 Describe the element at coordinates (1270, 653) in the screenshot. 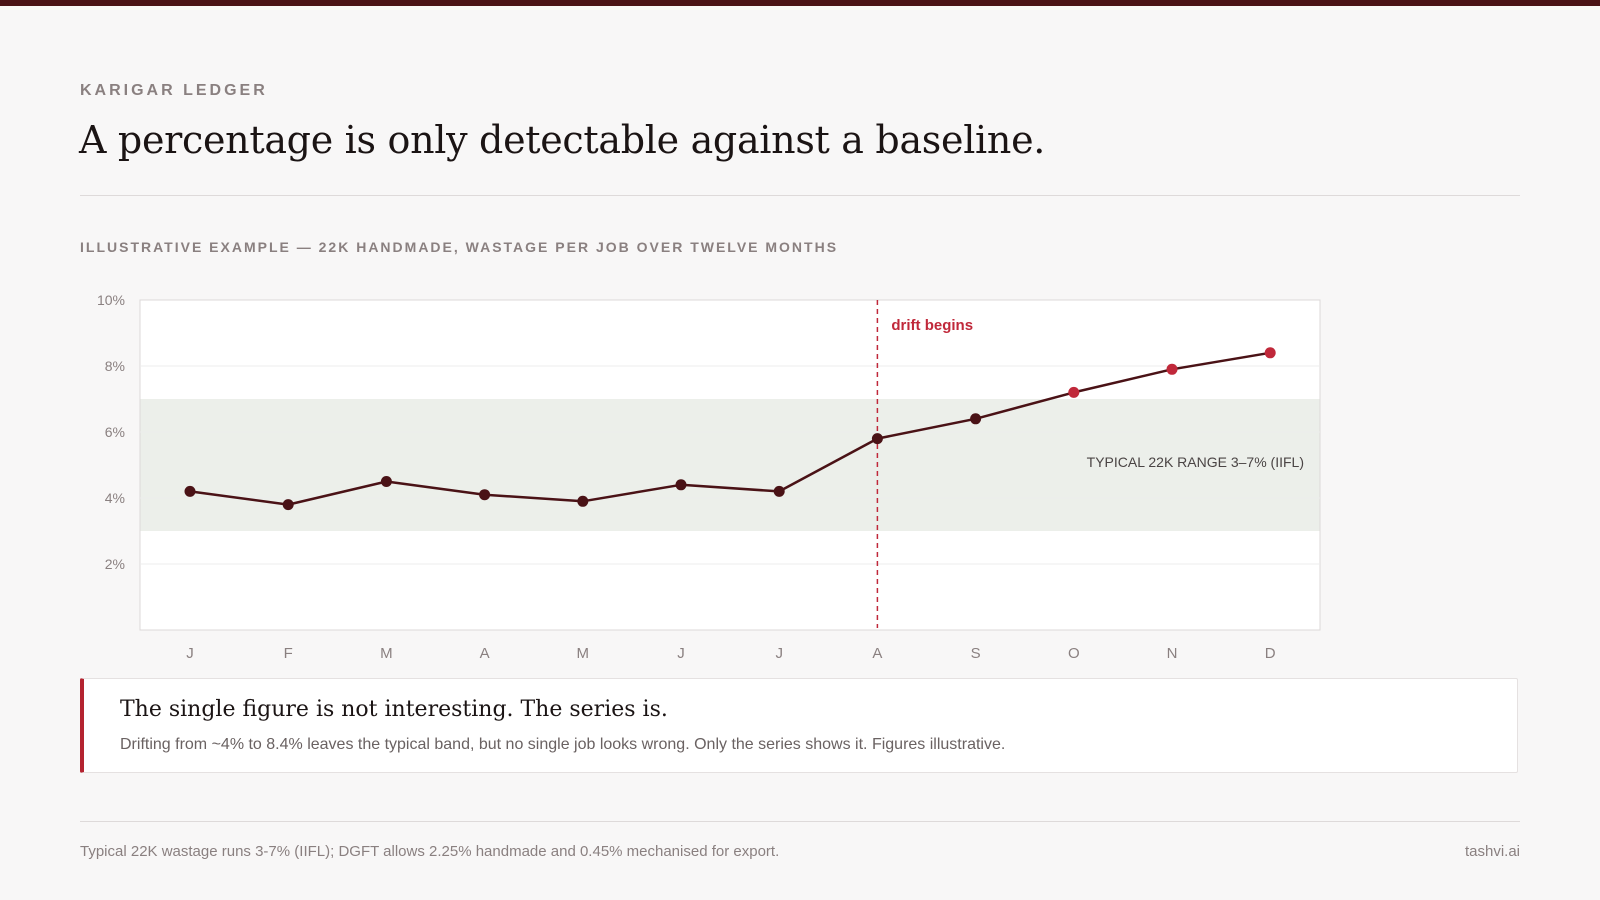

I see `x-tick-label: D` at that location.